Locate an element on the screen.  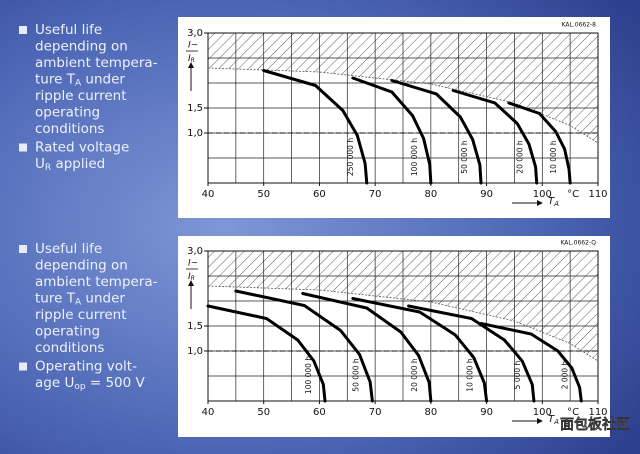
bullet-line: Operating volt- is located at coordinates (86, 367).